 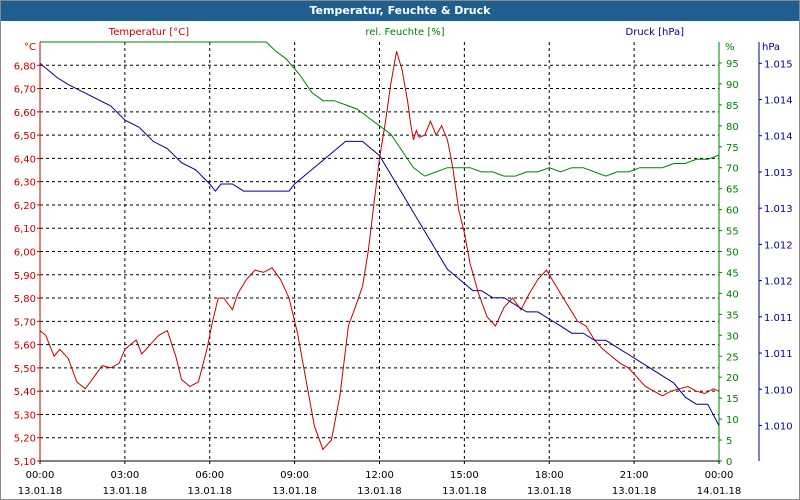 What do you see at coordinates (732, 106) in the screenshot?
I see `humidity-tick-label: 85` at bounding box center [732, 106].